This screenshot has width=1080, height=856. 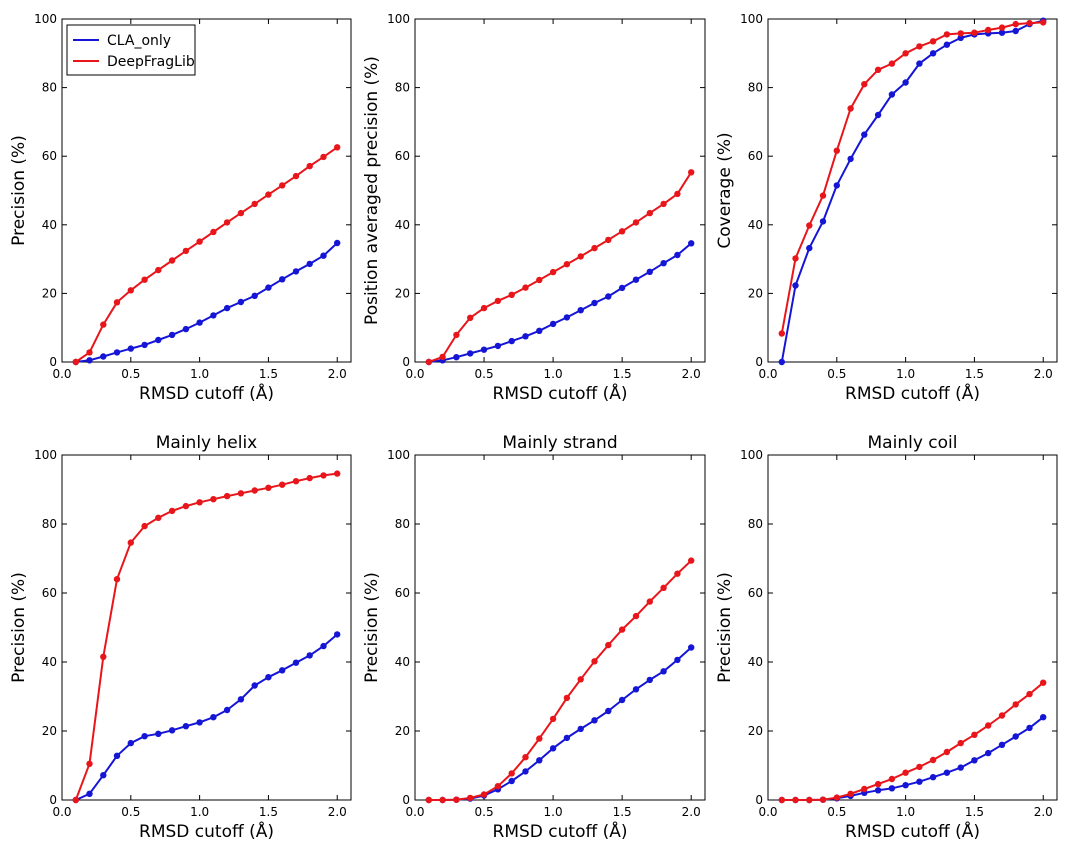 I want to click on series-CLA_only, so click(x=560, y=303).